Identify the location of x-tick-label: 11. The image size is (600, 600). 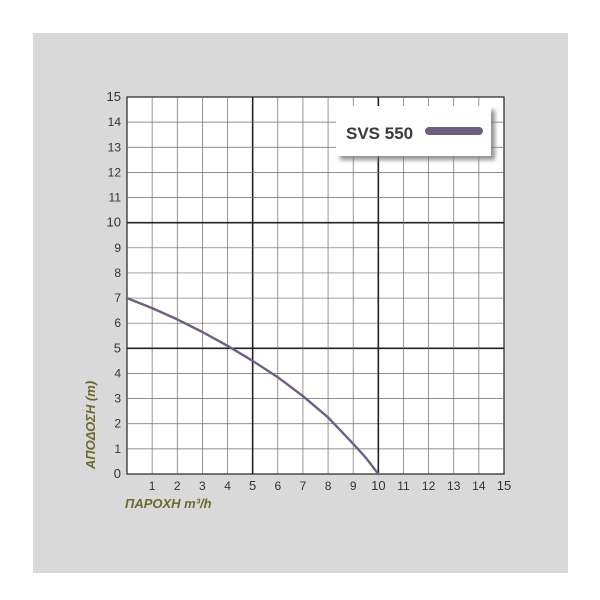
(403, 486).